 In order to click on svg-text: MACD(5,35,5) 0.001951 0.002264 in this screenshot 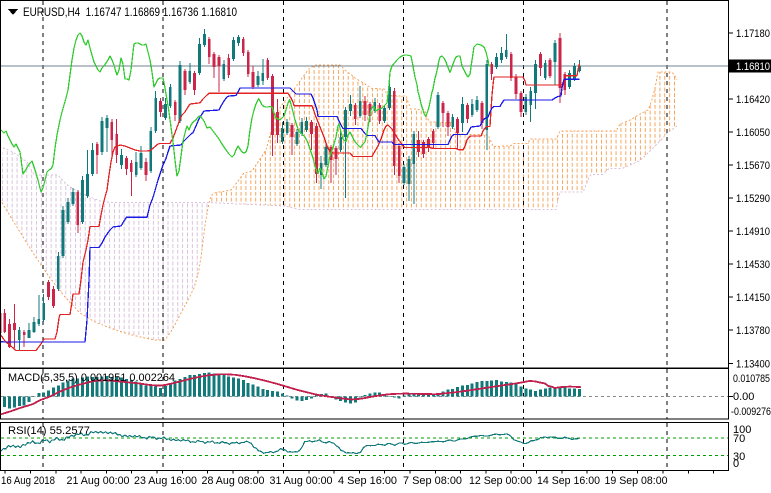, I will do `click(91, 378)`.